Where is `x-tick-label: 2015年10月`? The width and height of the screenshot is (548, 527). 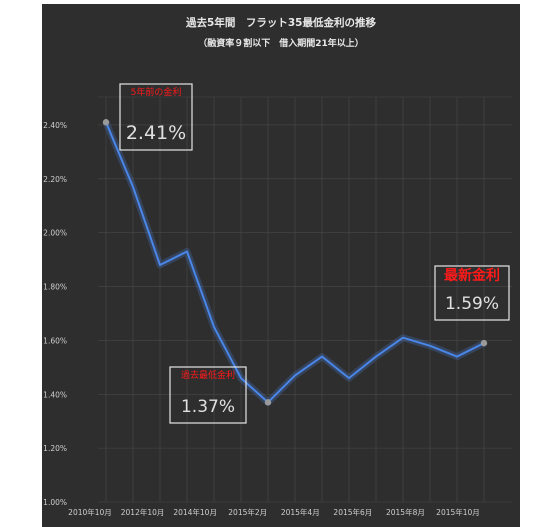 x-tick-label: 2015年10月 is located at coordinates (458, 512).